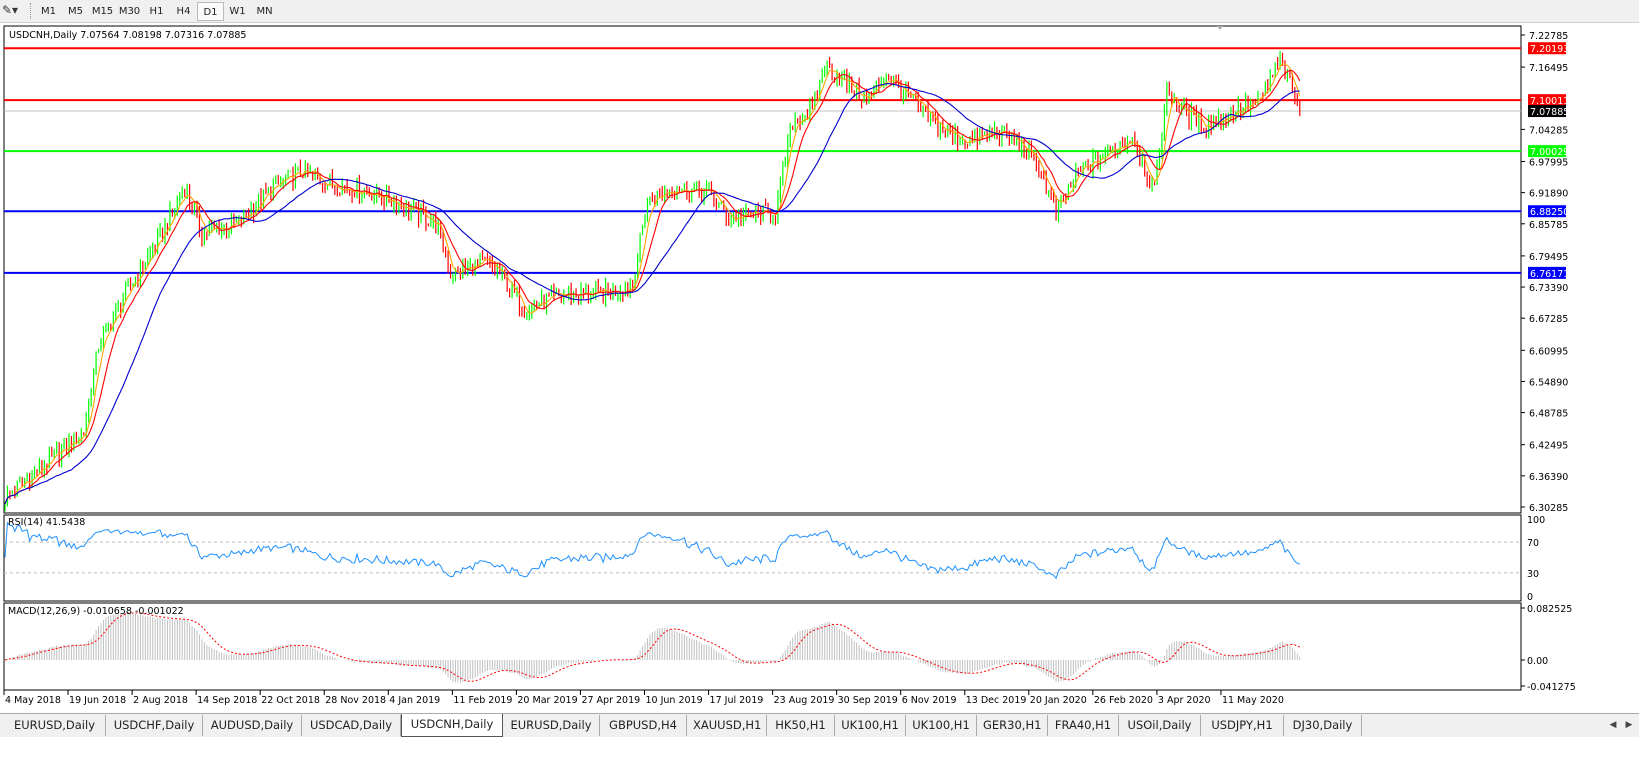 This screenshot has width=1639, height=770. Describe the element at coordinates (1537, 661) in the screenshot. I see `macd-tick-label: 0.00` at that location.